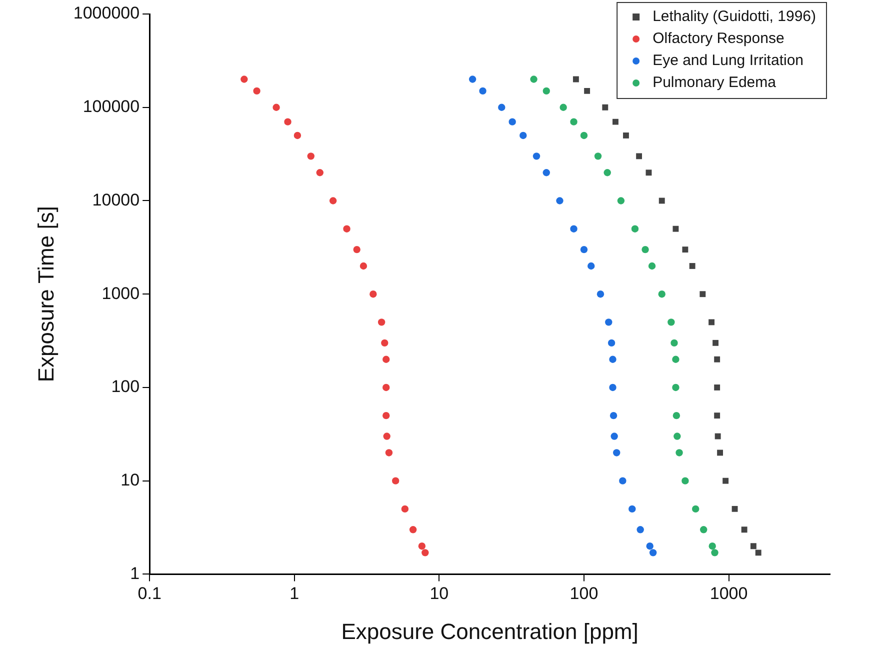 This screenshot has height=656, width=886. I want to click on legend-label: Eye and Lung Irritation, so click(728, 61).